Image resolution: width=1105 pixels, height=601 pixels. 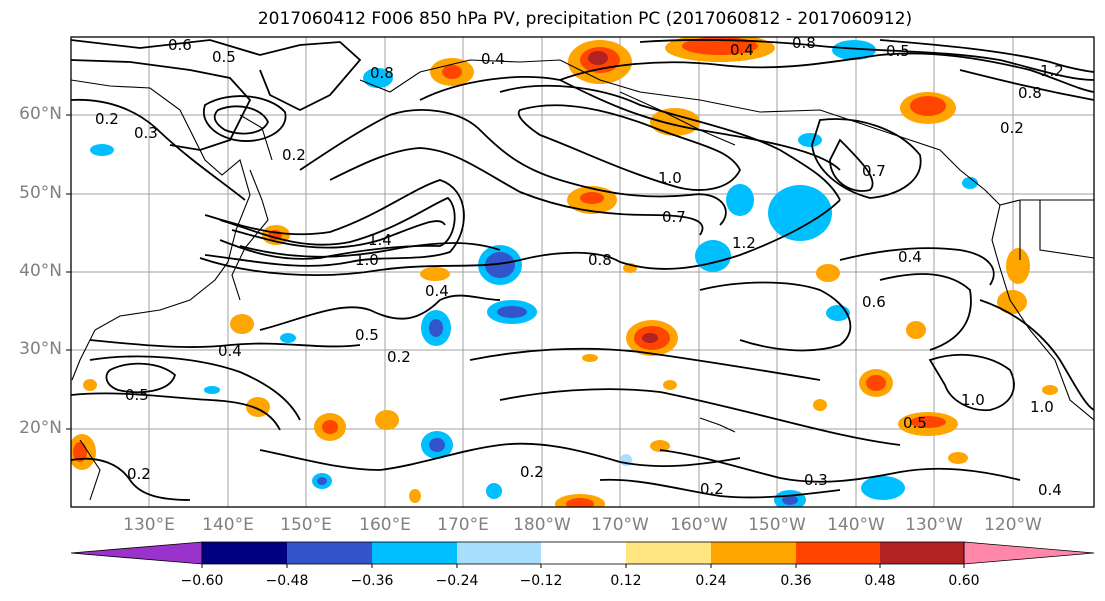 I want to click on colorbar-tick-label: −0.60, so click(x=202, y=581).